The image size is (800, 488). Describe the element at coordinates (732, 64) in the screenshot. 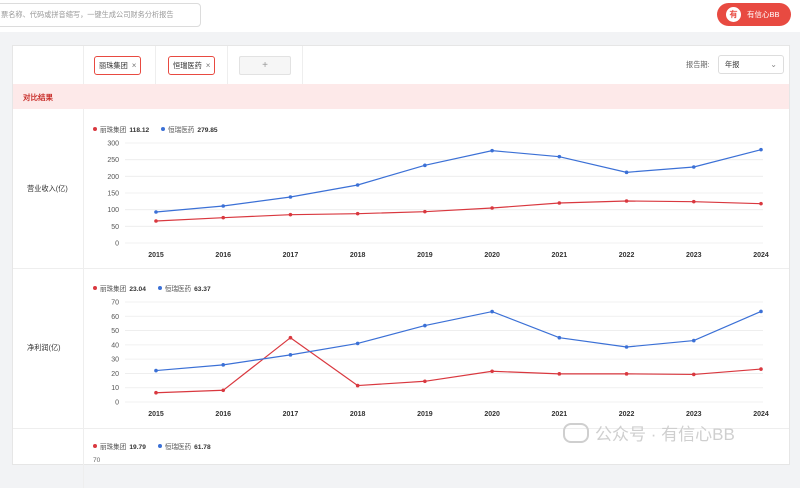

I see `period-value: 年报` at that location.